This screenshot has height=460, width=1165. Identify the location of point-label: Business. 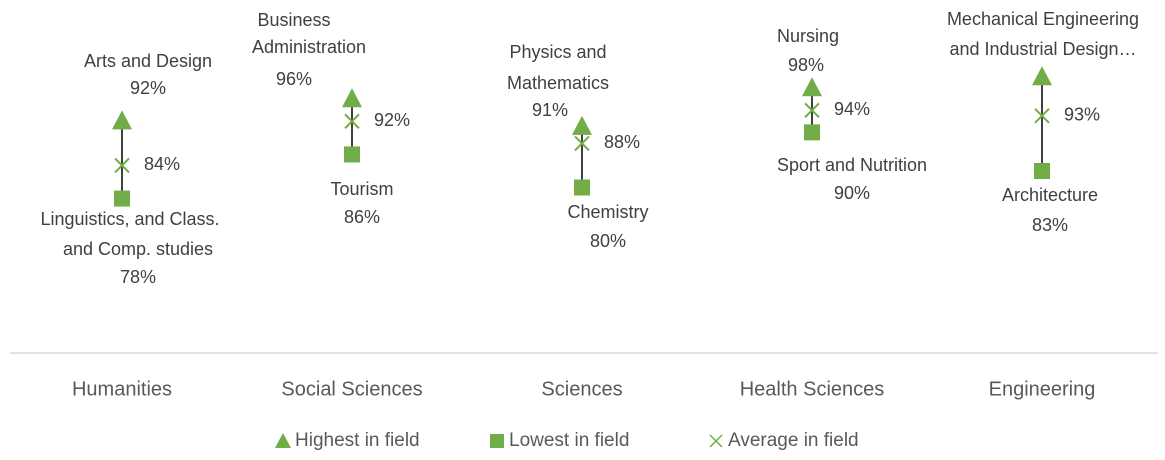
(293, 20).